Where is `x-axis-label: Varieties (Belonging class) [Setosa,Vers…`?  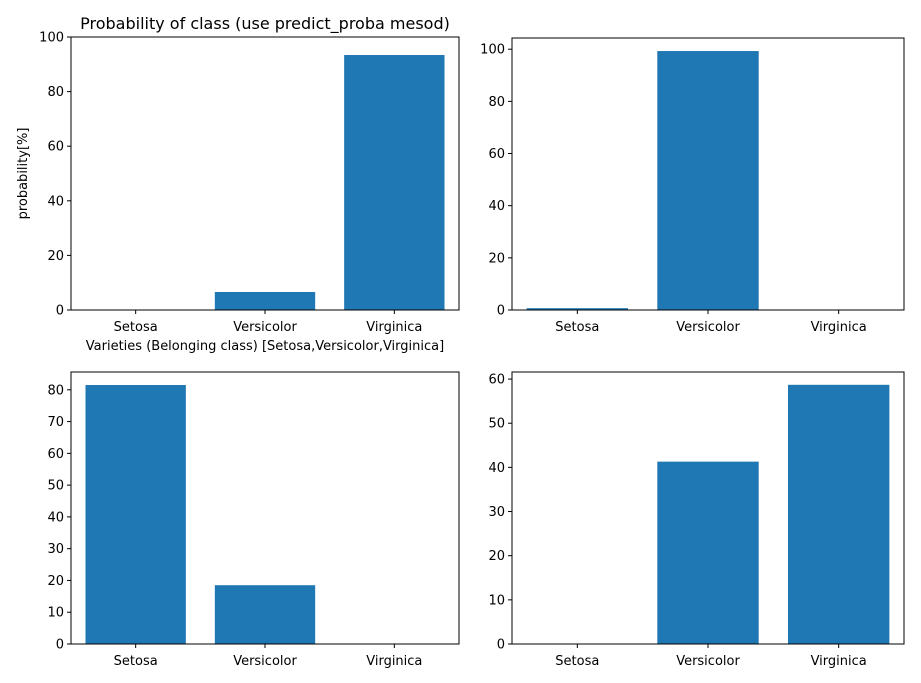 x-axis-label: Varieties (Belonging class) [Setosa,Vers… is located at coordinates (265, 346).